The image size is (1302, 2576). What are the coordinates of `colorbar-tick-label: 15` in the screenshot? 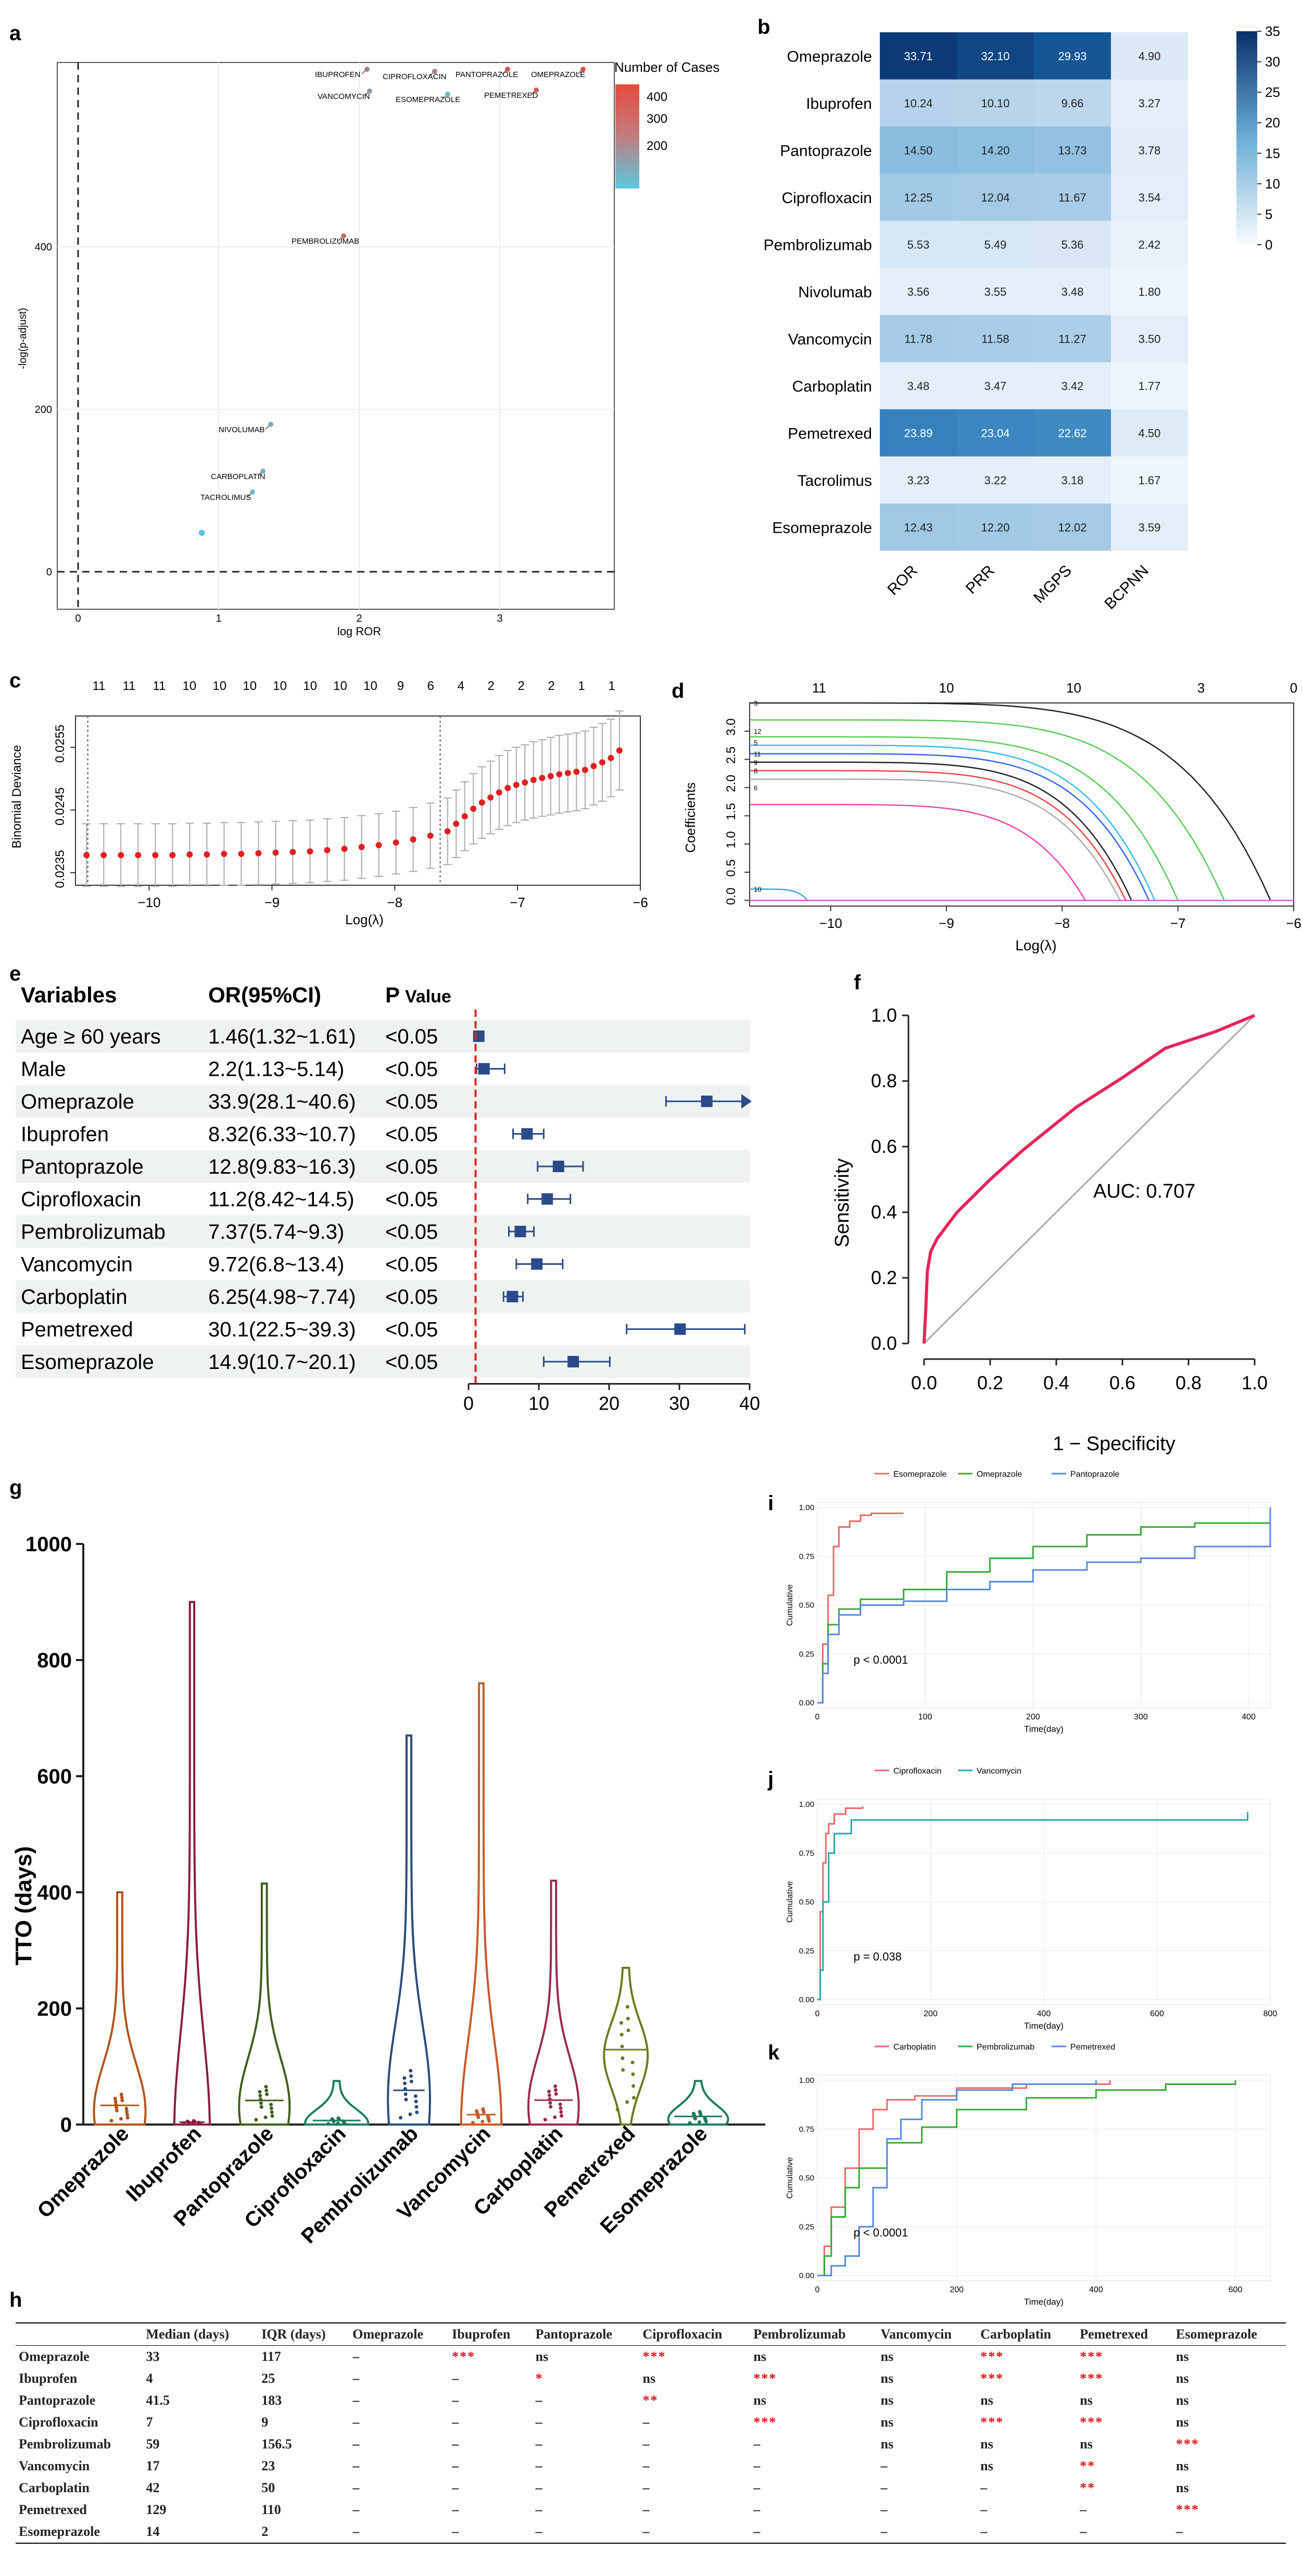 It's located at (1273, 153).